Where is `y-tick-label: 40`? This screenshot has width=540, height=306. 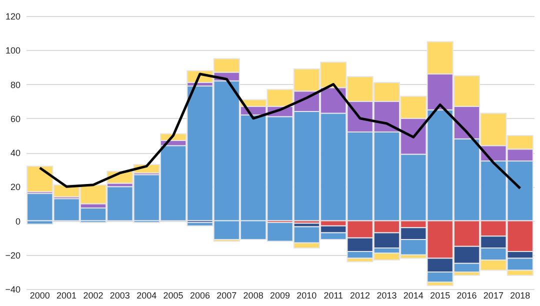
y-tick-label: 40 is located at coordinates (15, 153).